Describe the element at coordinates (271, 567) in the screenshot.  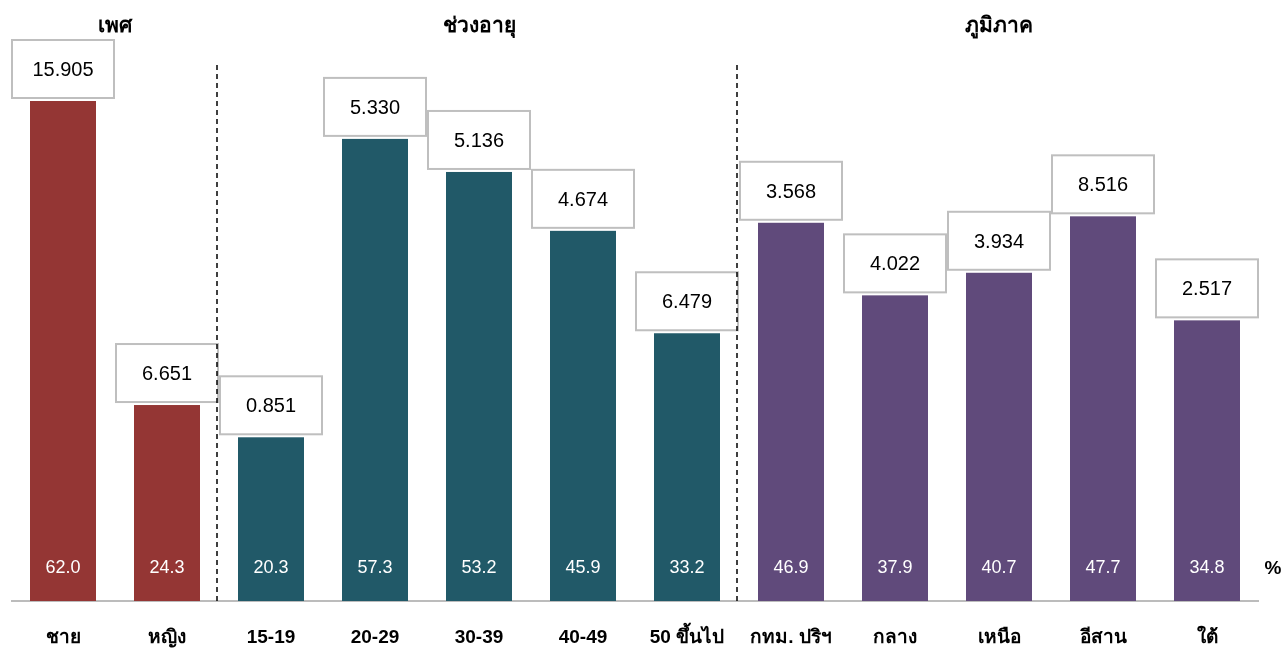
I see `data-label: 20.3` at that location.